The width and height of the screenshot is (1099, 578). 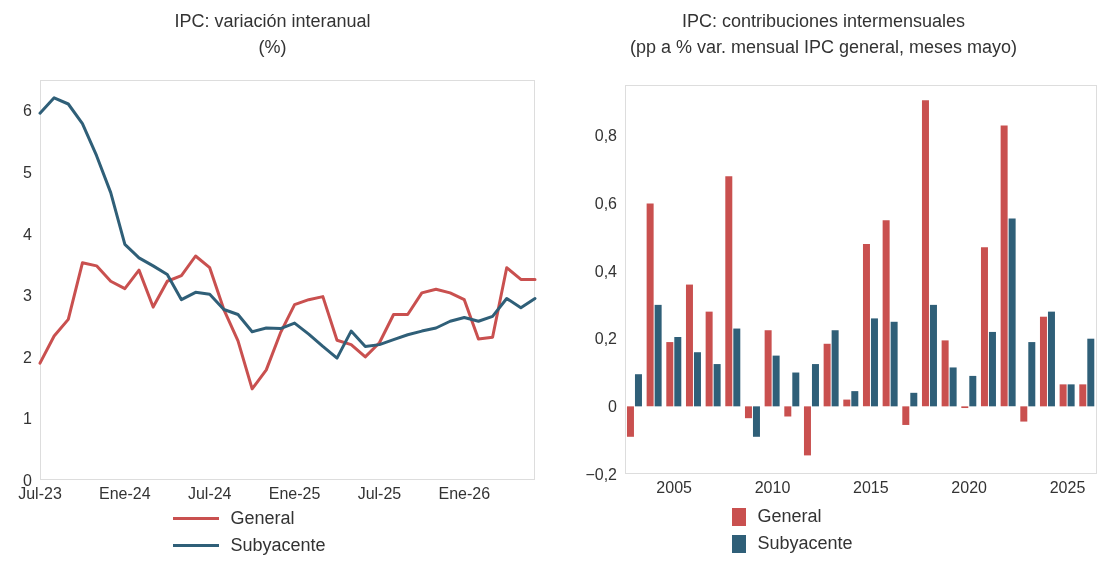 I want to click on y-tick-label: 2, so click(x=28, y=357).